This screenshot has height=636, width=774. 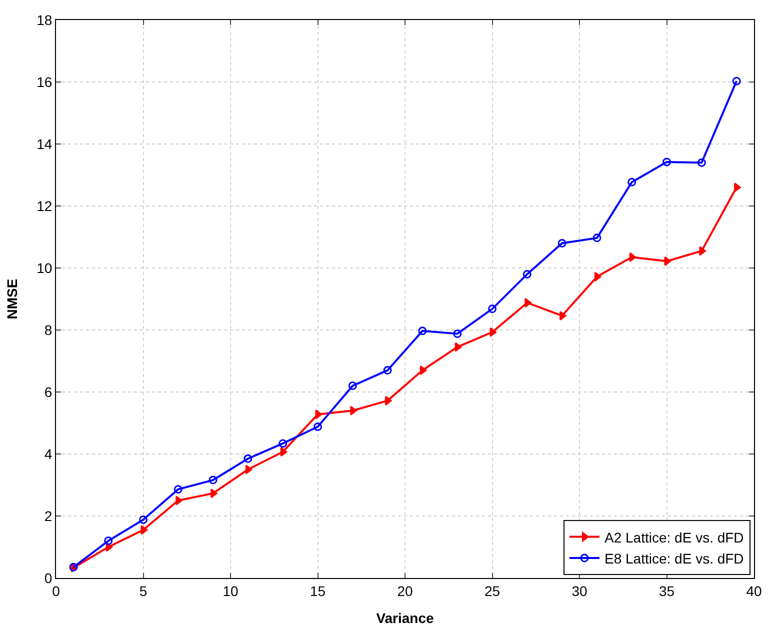 I want to click on x-tick-label: 40, so click(x=754, y=590).